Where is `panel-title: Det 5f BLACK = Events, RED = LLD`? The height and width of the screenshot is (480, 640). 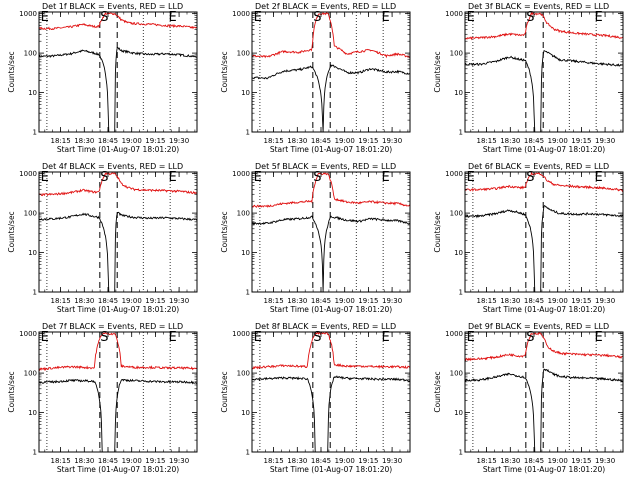
panel-title: Det 5f BLACK = Events, RED = LLD is located at coordinates (325, 166).